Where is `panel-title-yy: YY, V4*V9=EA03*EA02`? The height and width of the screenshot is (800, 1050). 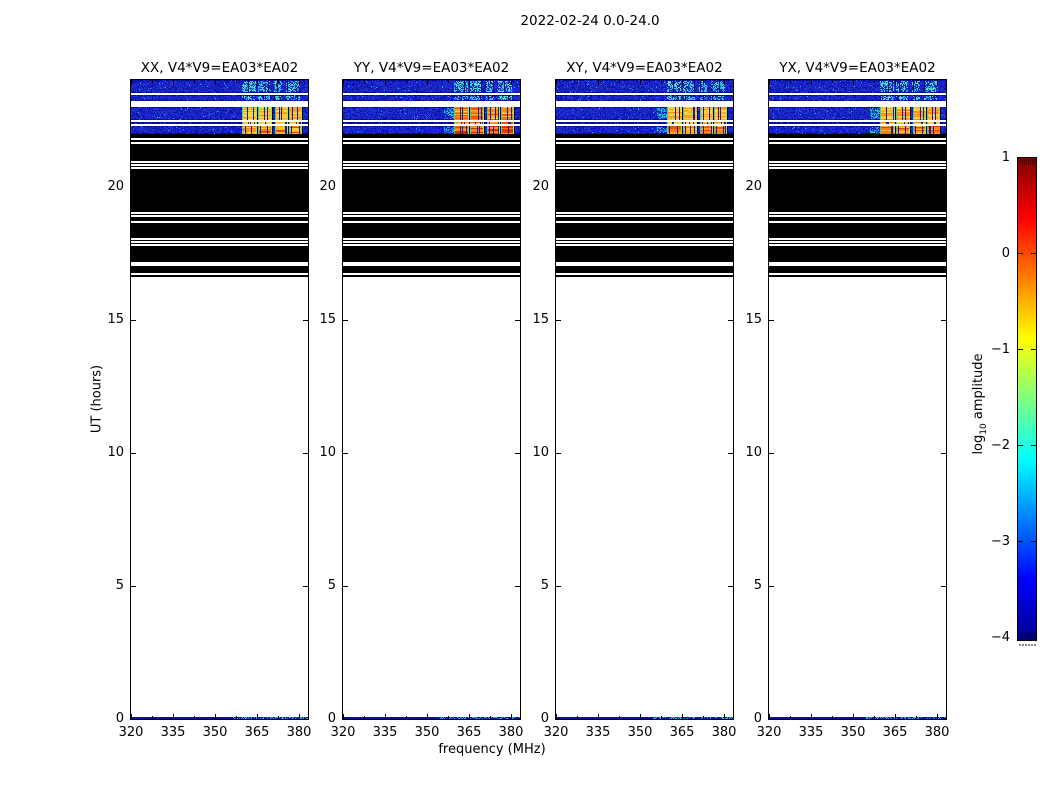
panel-title-yy: YY, V4*V9=EA03*EA02 is located at coordinates (431, 68).